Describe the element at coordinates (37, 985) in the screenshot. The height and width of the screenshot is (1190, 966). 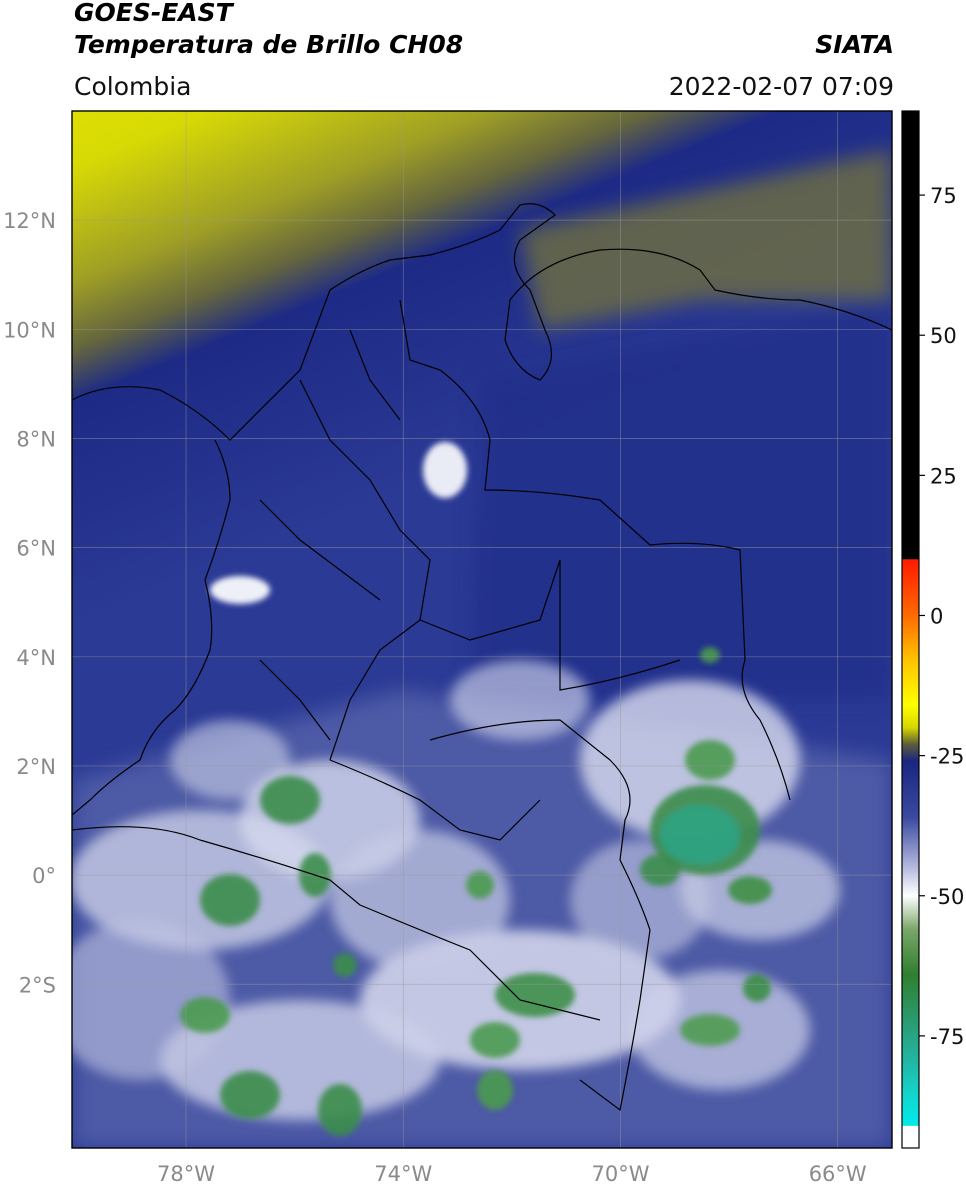
I see `lat-tick-label: 2°S` at that location.